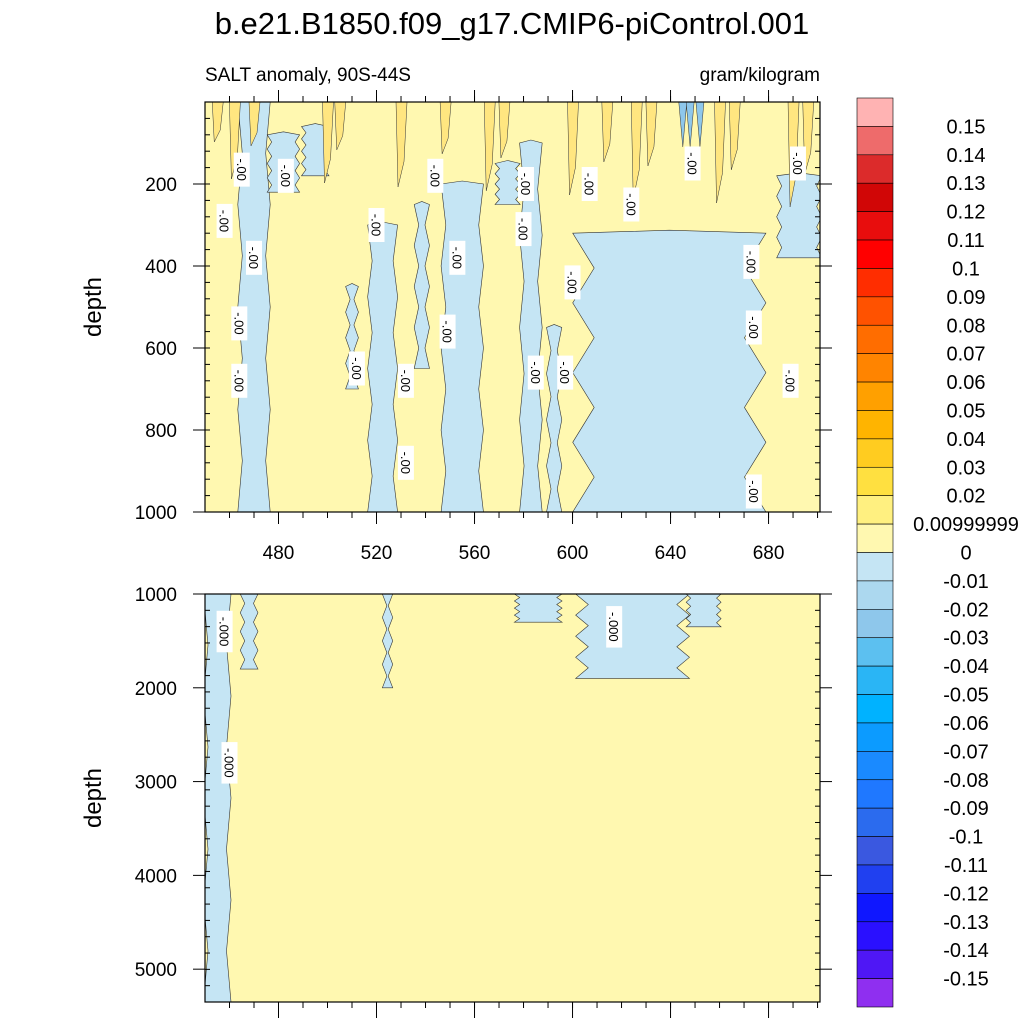 This screenshot has width=1024, height=1024. Describe the element at coordinates (700, 125) in the screenshot. I see `surface-negative-streak` at that location.